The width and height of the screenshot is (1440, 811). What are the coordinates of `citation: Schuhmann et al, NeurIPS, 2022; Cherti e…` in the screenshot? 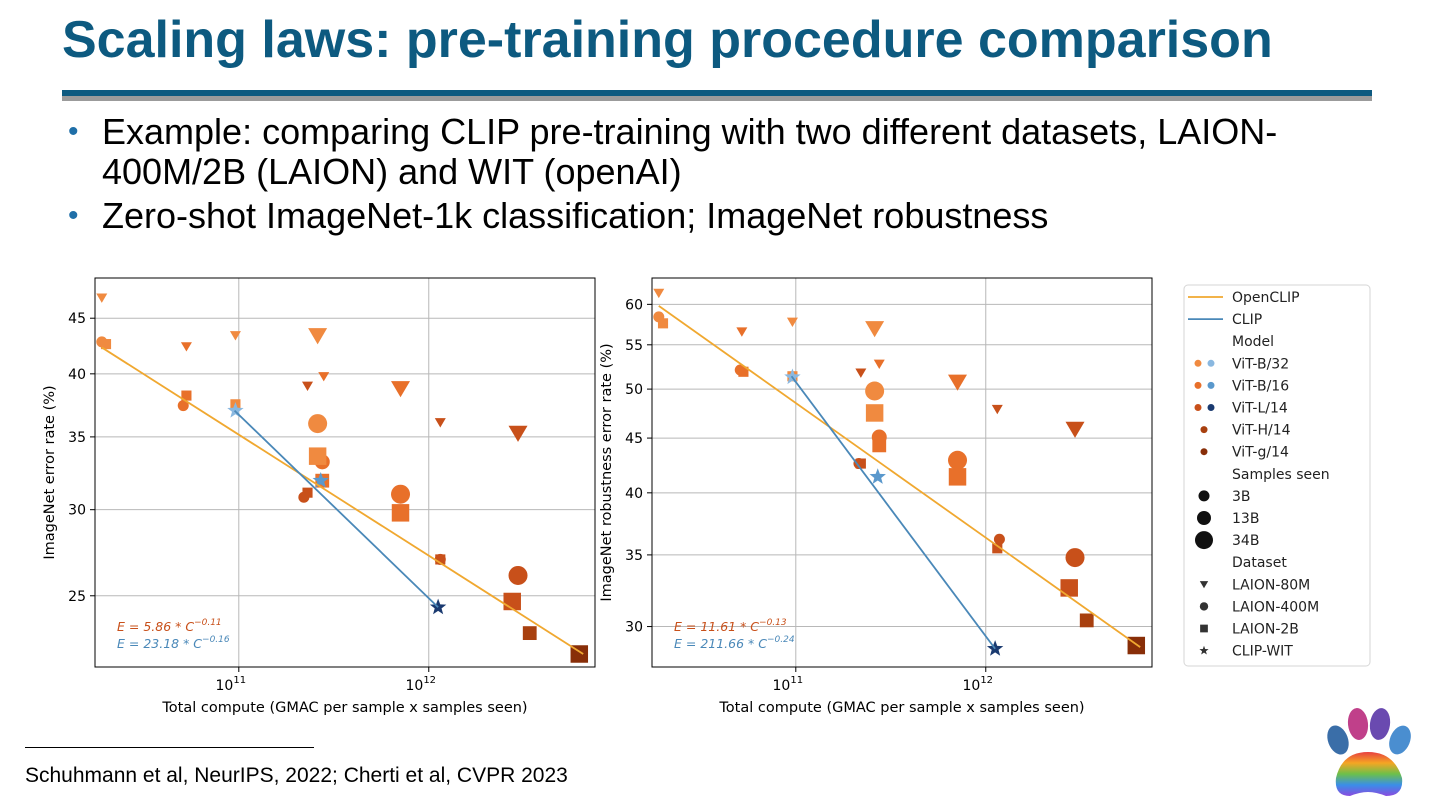 It's located at (296, 775).